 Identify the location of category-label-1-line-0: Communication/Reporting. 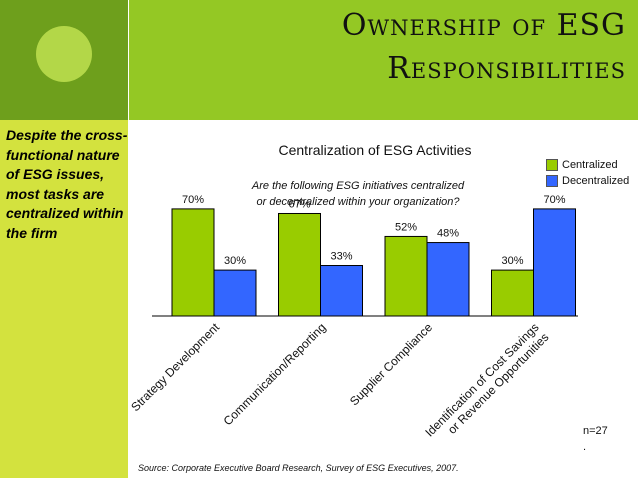
(275, 374).